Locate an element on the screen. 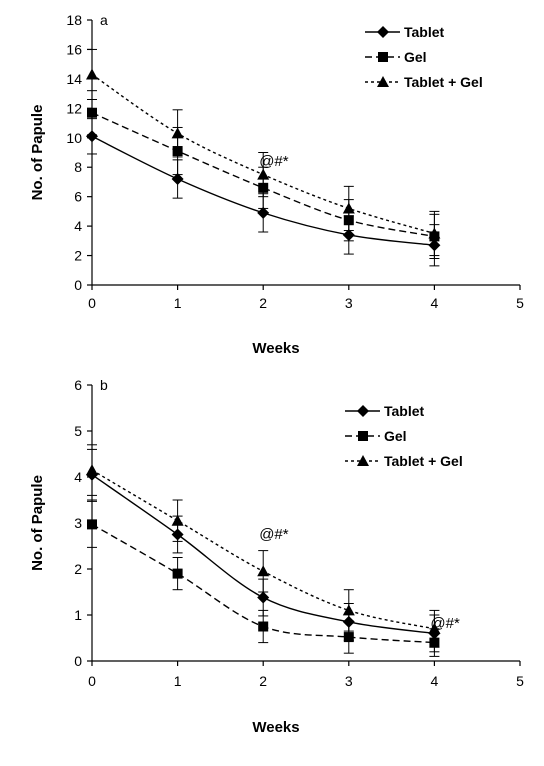  y-tick-label: 18 is located at coordinates (74, 20).